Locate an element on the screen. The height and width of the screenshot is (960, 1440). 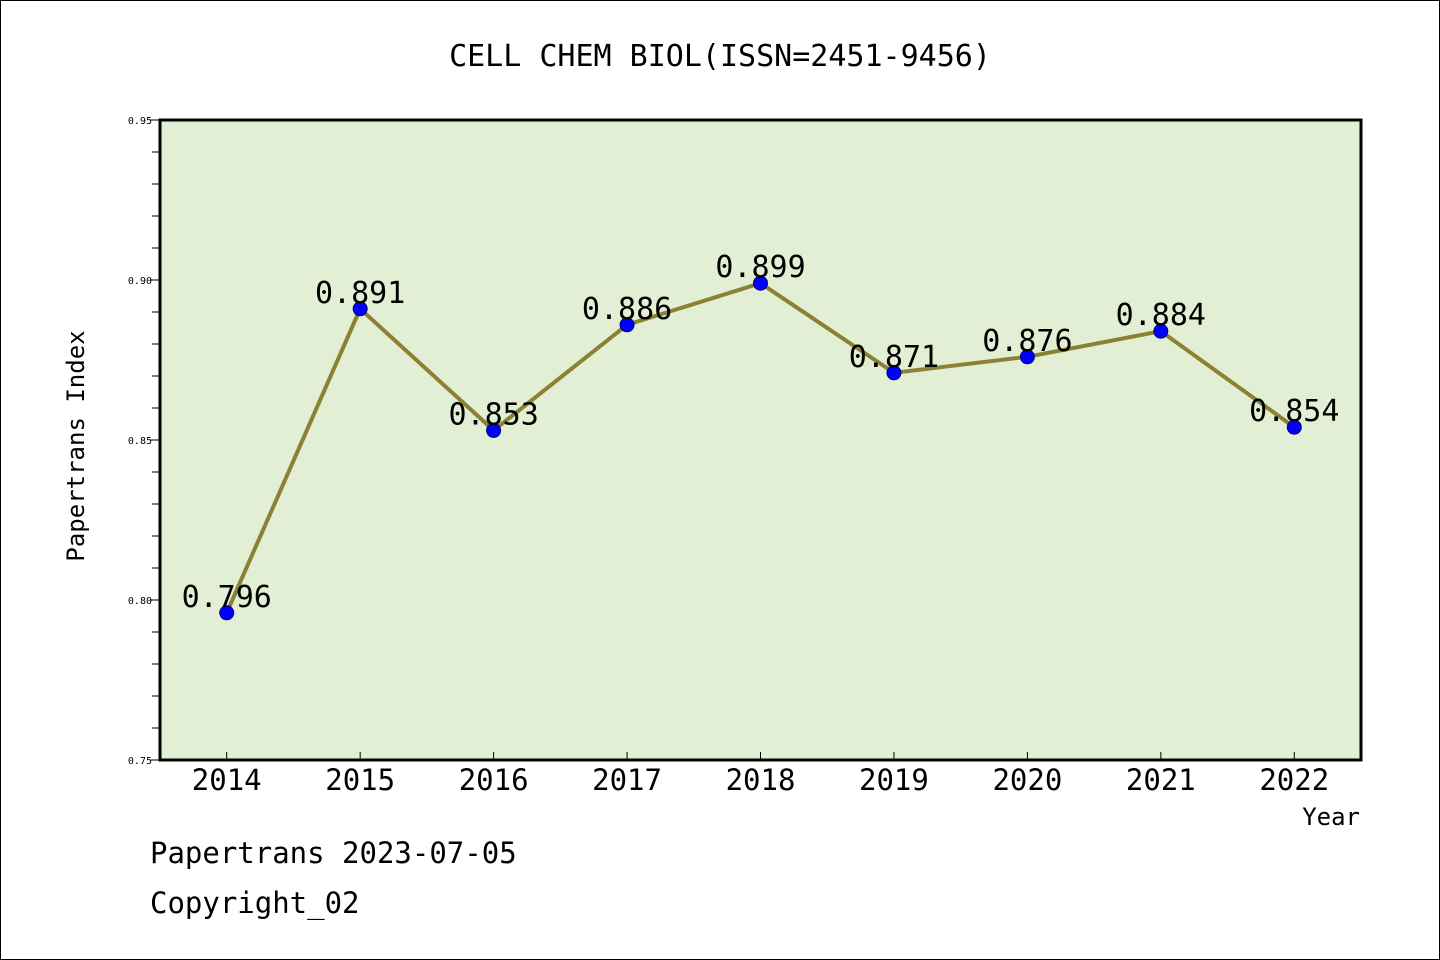
x-tick-label: 2021 is located at coordinates (1161, 780).